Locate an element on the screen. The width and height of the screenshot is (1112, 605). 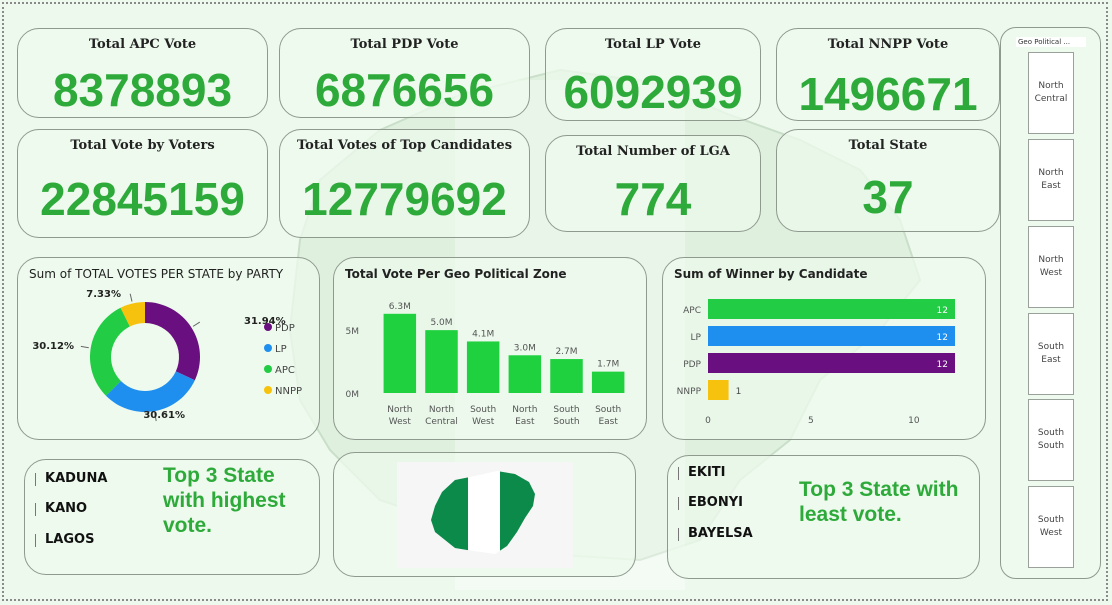
bar-data-label: 5.0M is located at coordinates (441, 323).